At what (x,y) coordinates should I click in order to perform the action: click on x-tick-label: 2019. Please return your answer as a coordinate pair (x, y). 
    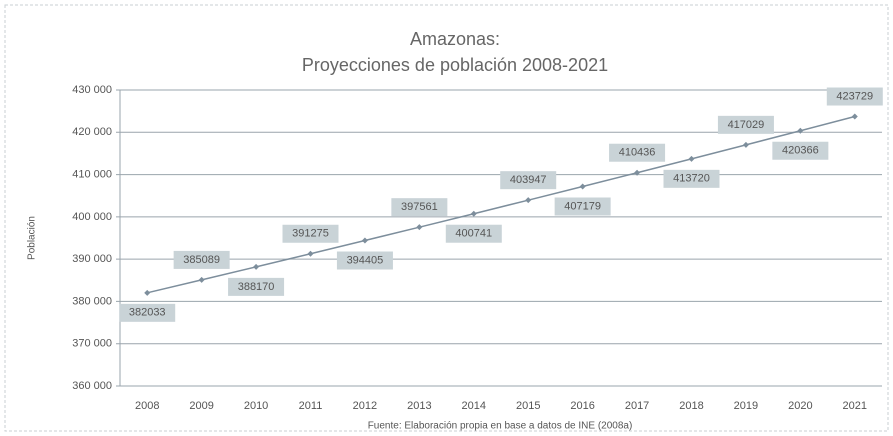
    Looking at the image, I should click on (746, 406).